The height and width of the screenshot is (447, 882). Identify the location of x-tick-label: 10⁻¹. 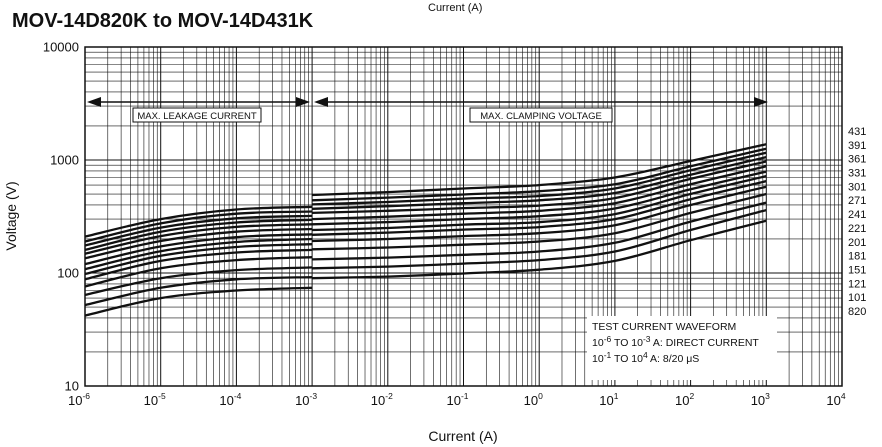
(457, 399).